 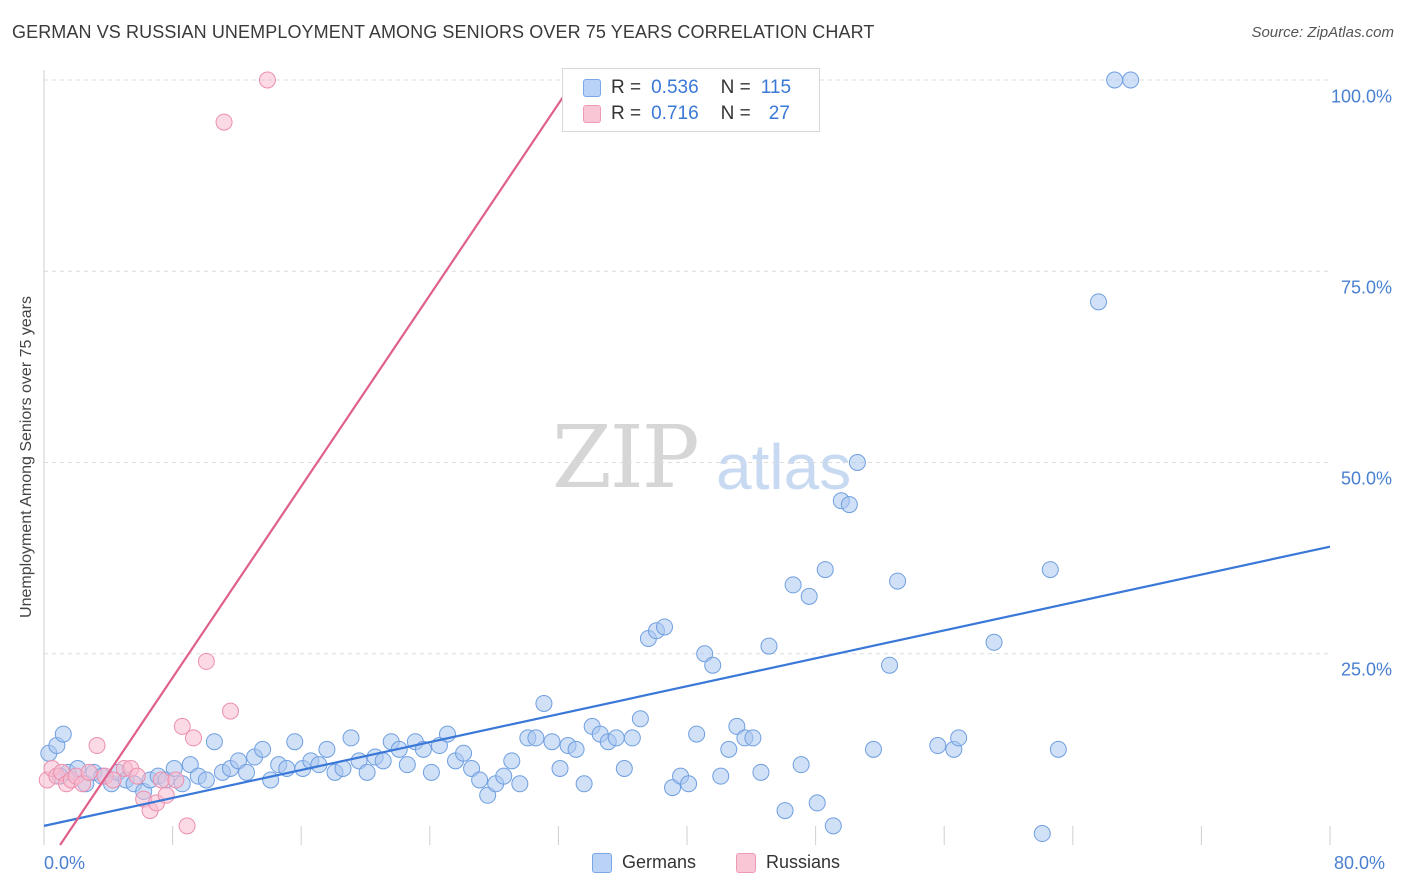 I want to click on x-tick-label-max: 80.0%, so click(x=1360, y=863).